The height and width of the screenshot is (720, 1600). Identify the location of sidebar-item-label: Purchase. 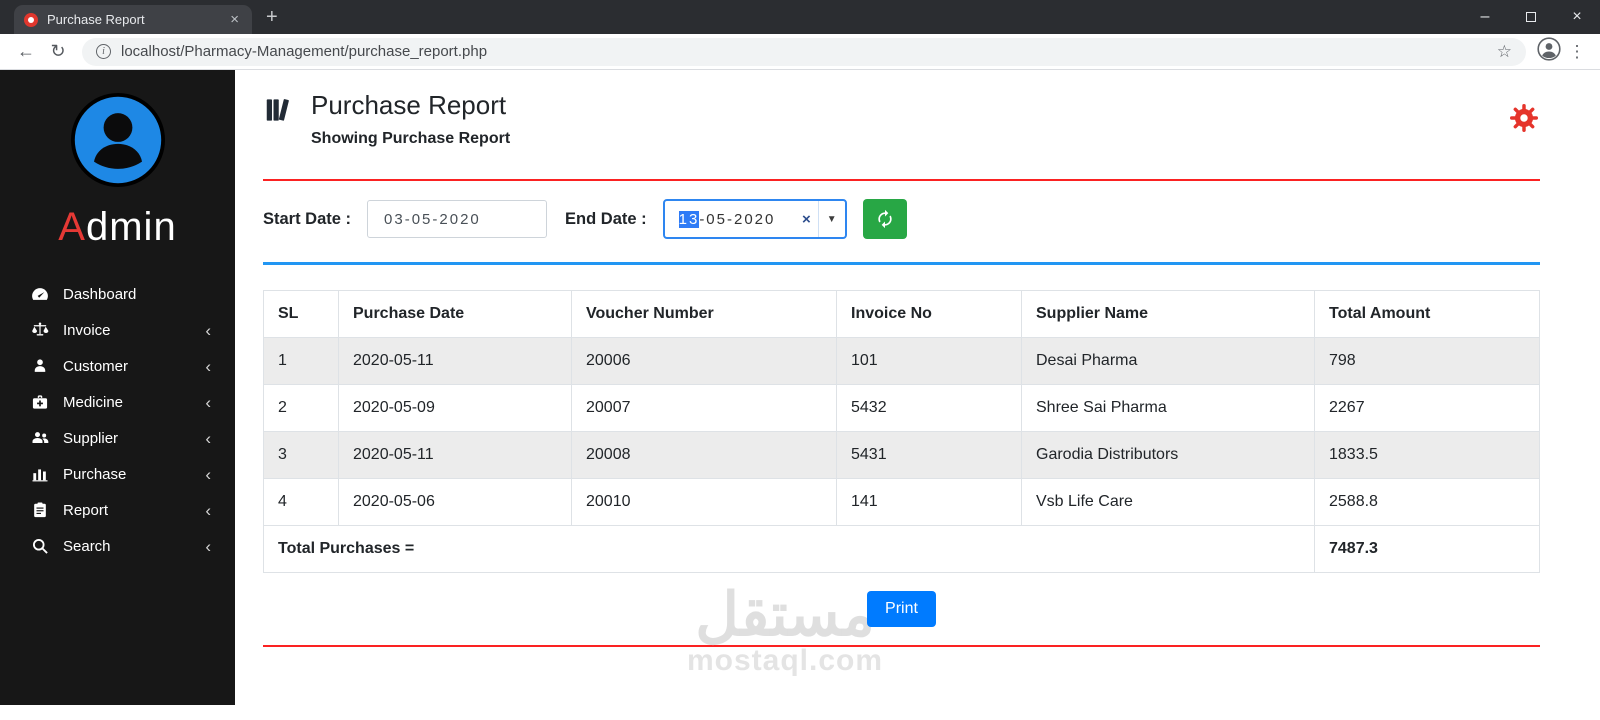
(95, 474).